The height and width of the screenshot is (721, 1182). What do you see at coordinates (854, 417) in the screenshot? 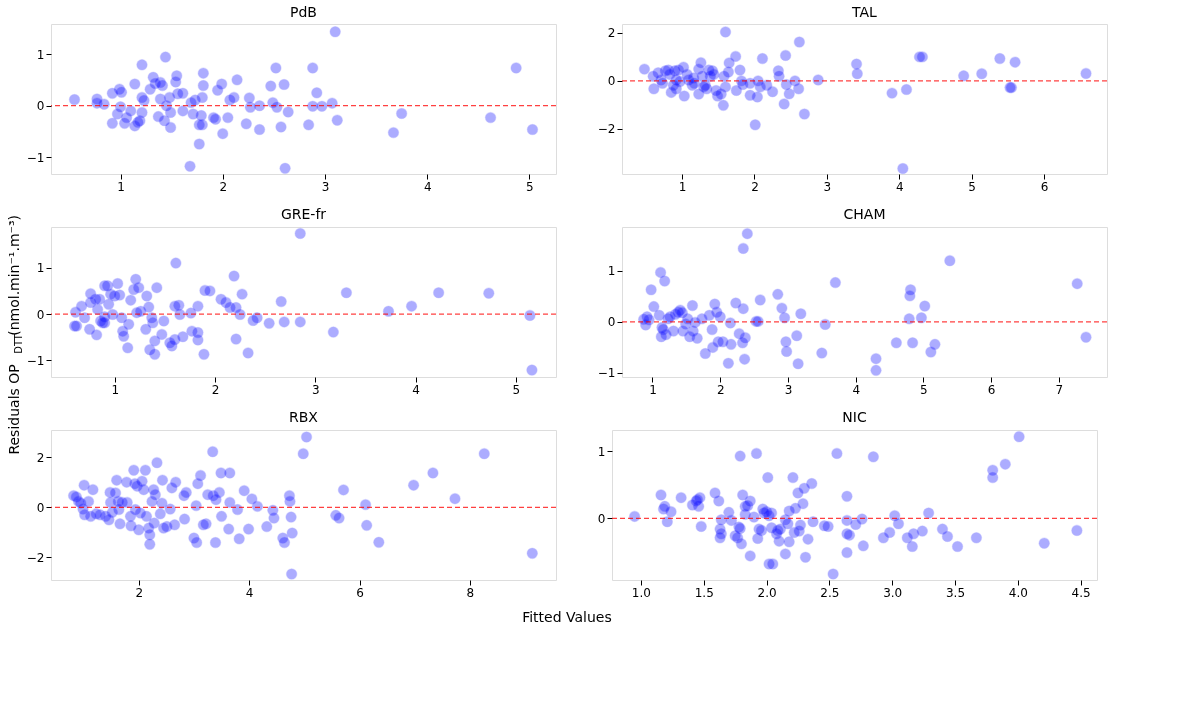
I see `chart-title: NIC` at bounding box center [854, 417].